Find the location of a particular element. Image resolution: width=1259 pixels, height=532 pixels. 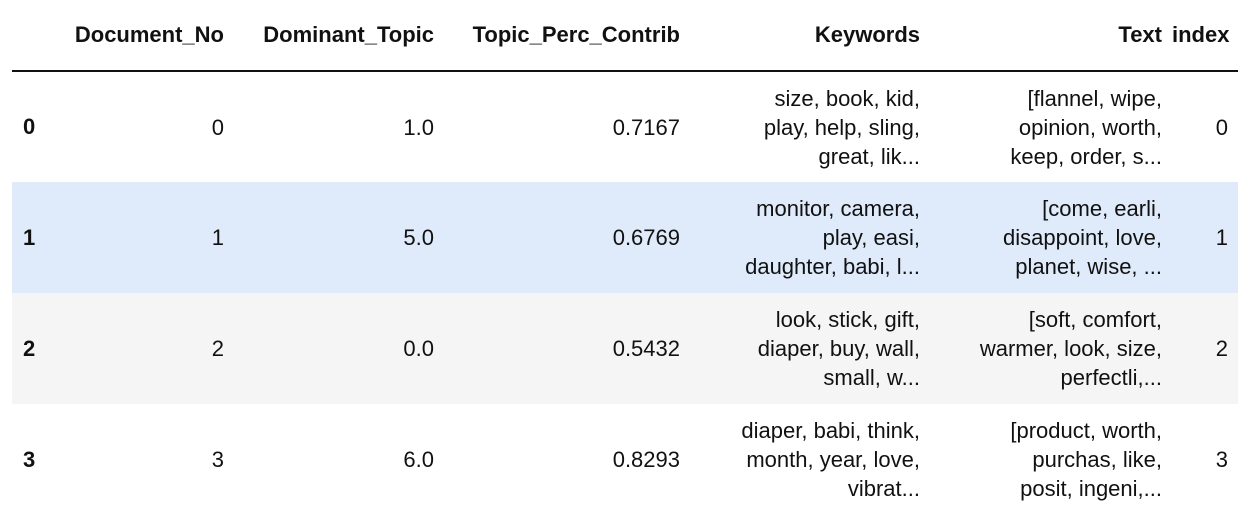

document-no-header: Document_No is located at coordinates (146, 36).